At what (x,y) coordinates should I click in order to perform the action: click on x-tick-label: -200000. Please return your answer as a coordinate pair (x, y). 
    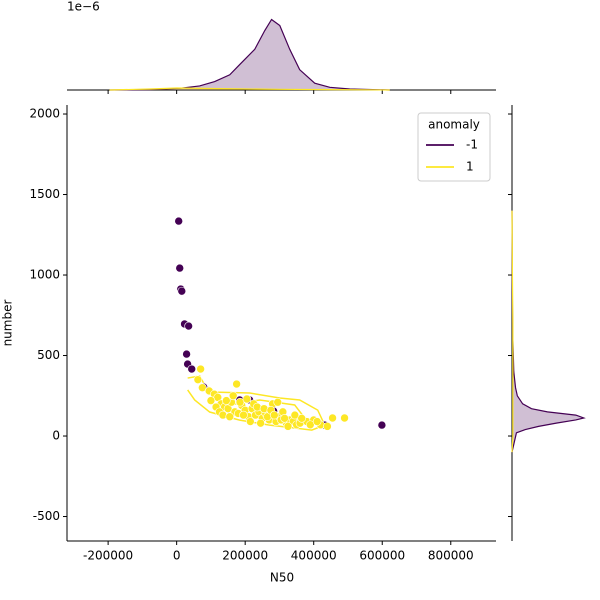
    Looking at the image, I should click on (108, 556).